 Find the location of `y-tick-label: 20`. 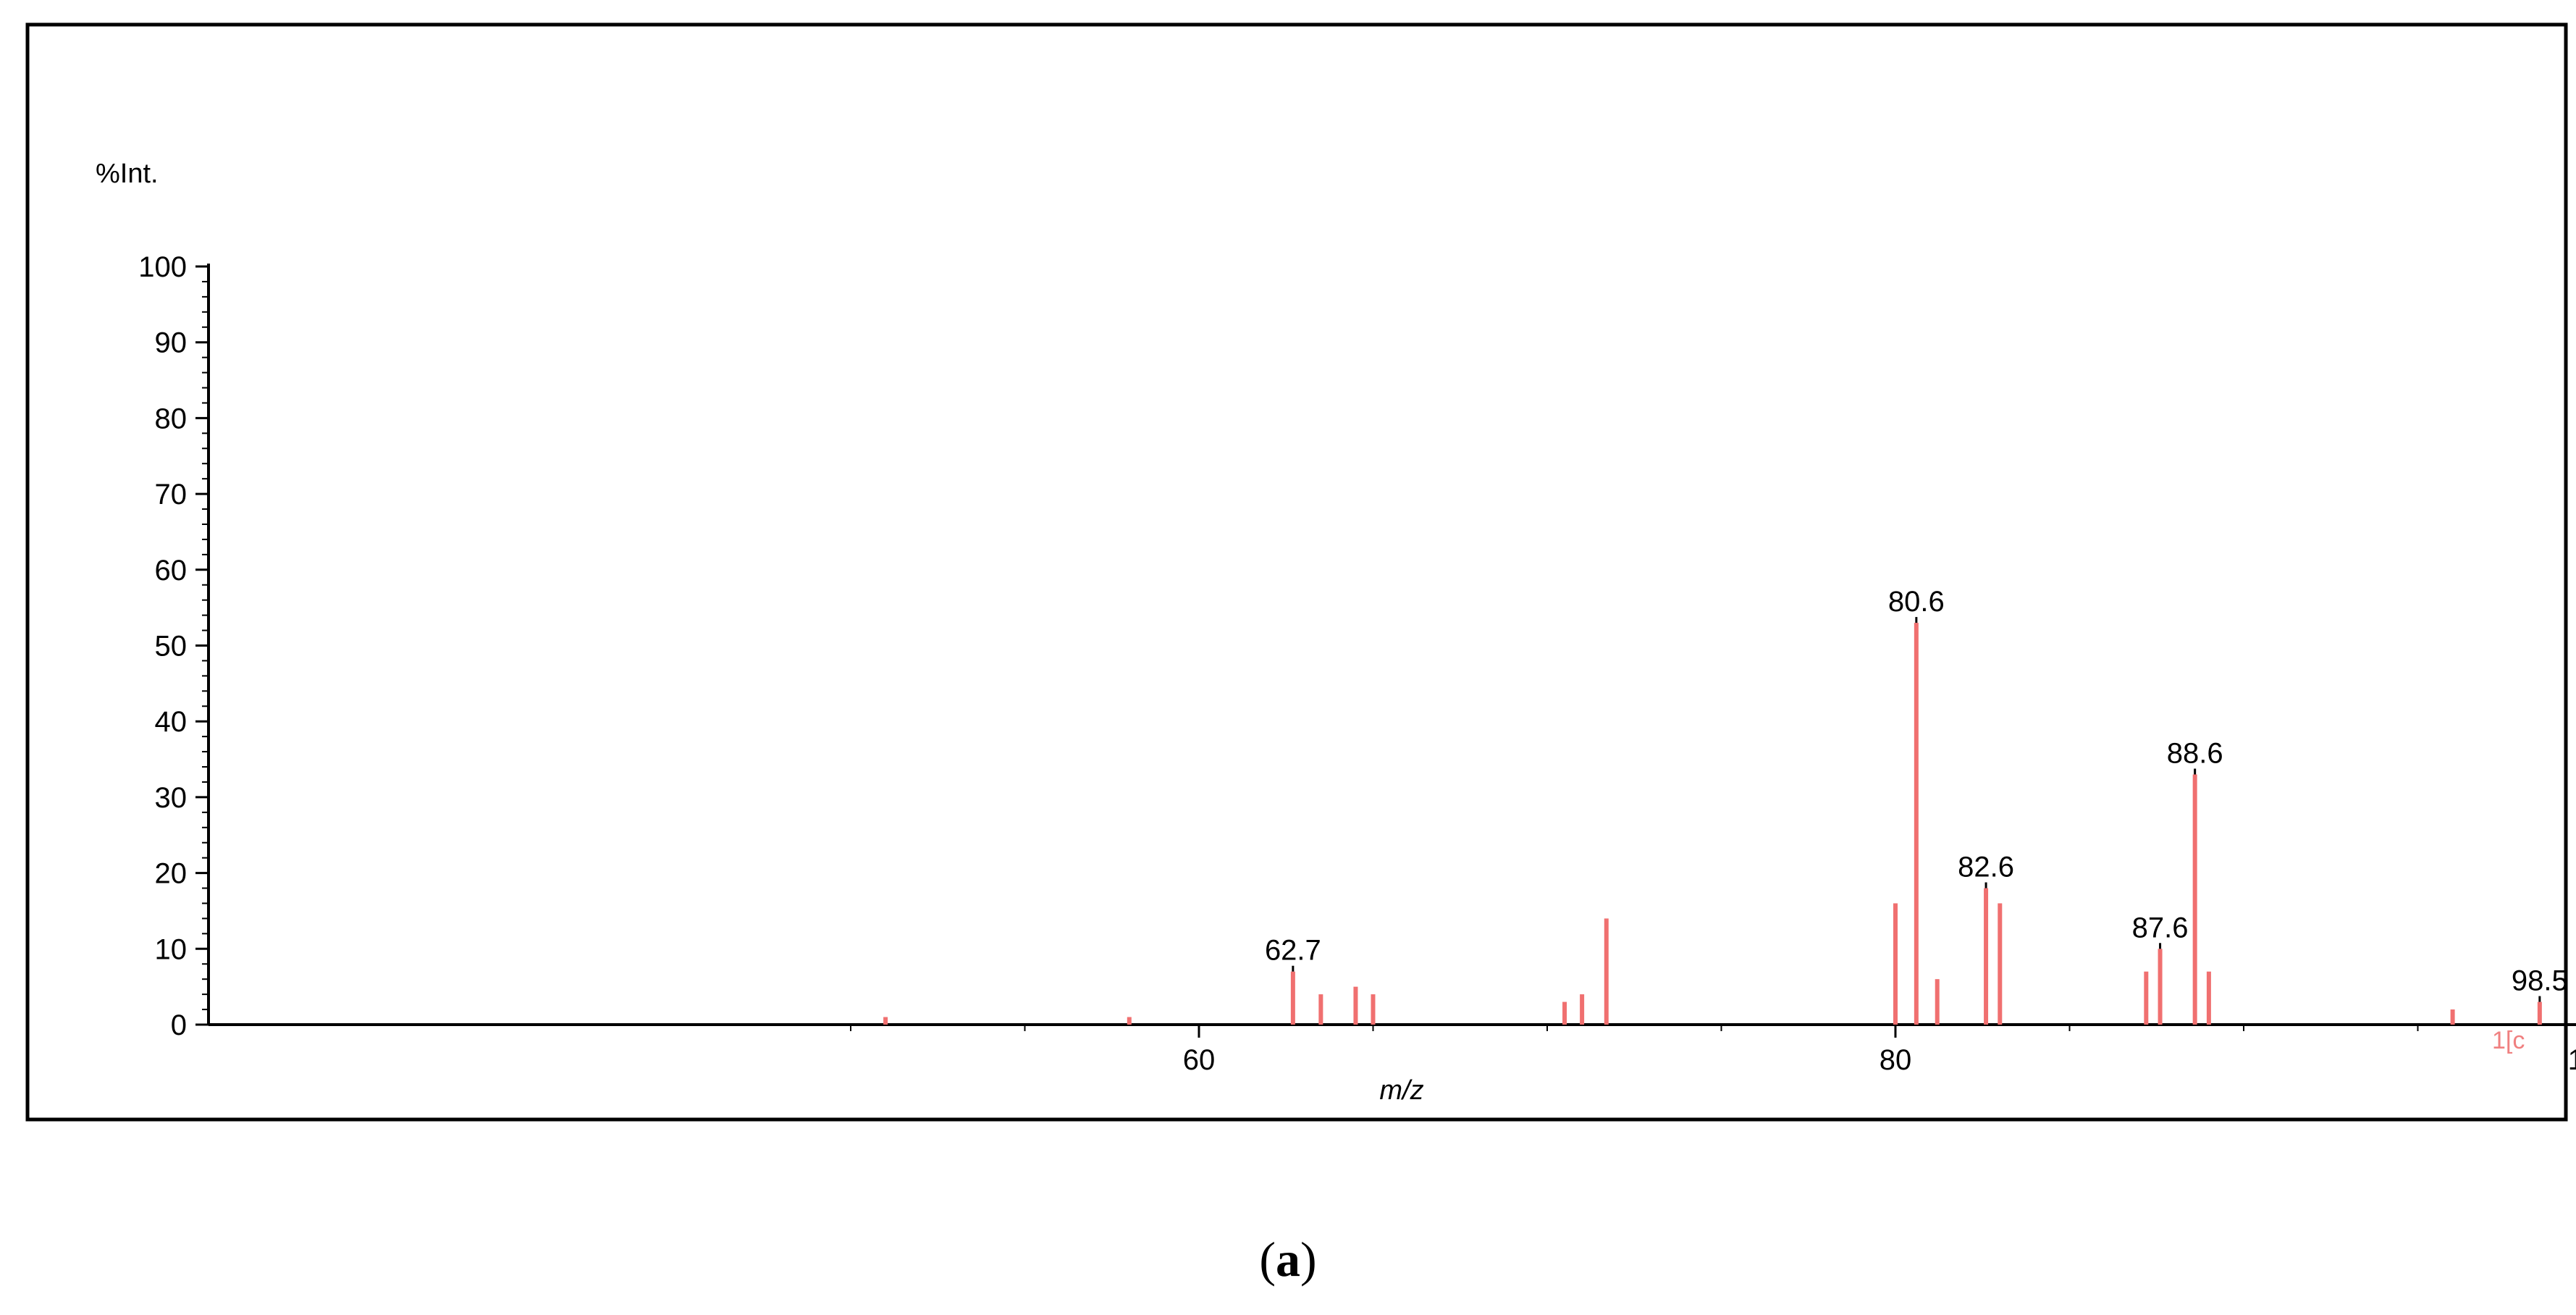

y-tick-label: 20 is located at coordinates (171, 874).